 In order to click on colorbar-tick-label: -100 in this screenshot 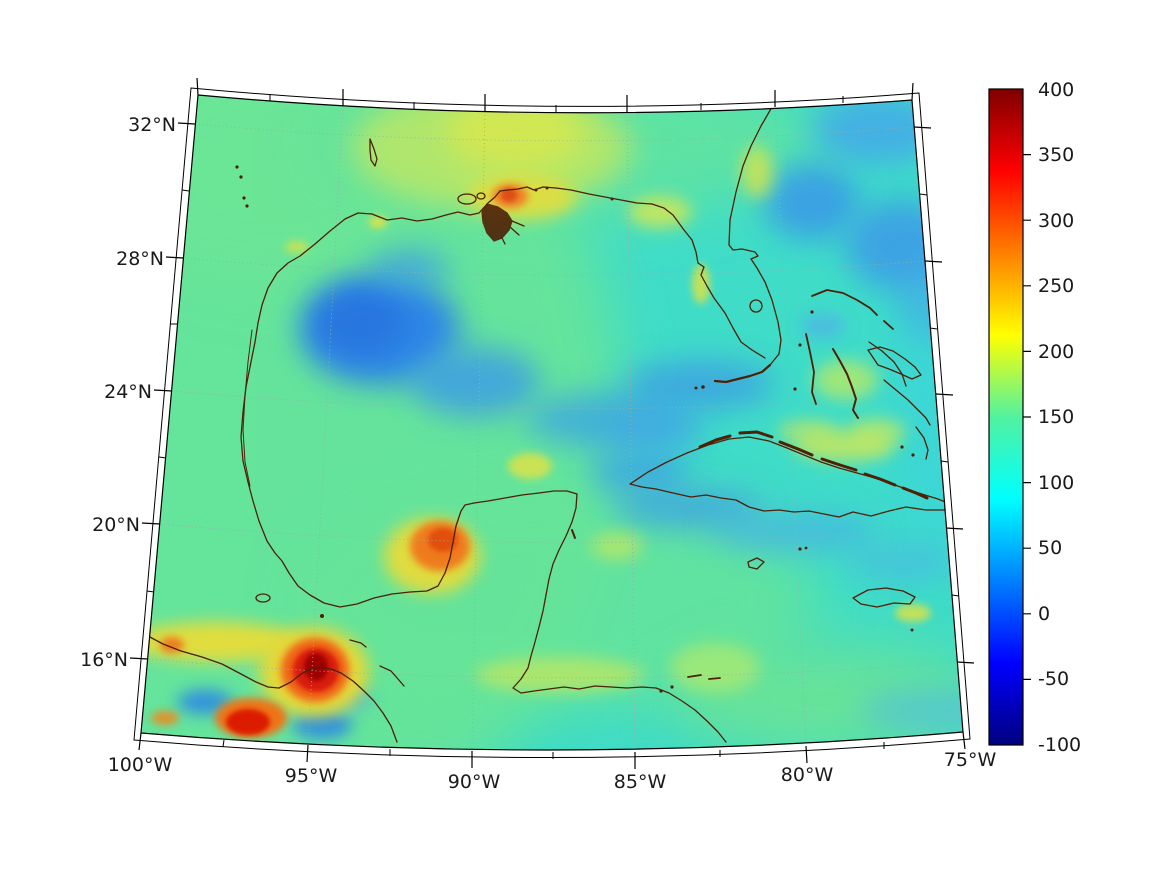, I will do `click(1059, 745)`.